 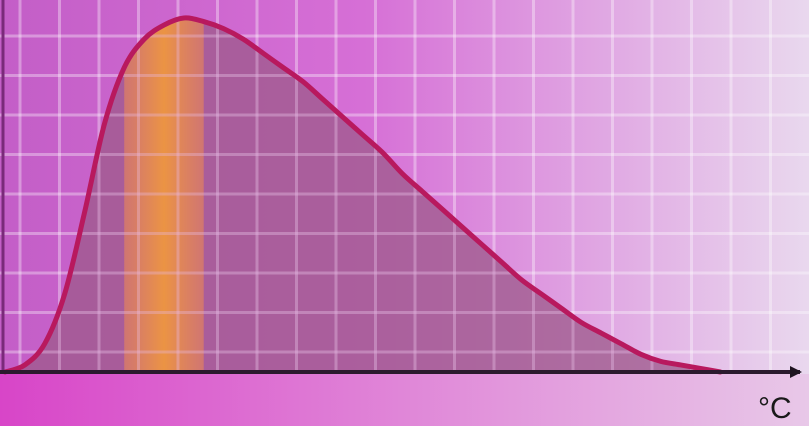 I want to click on highlight-band, so click(x=164, y=194).